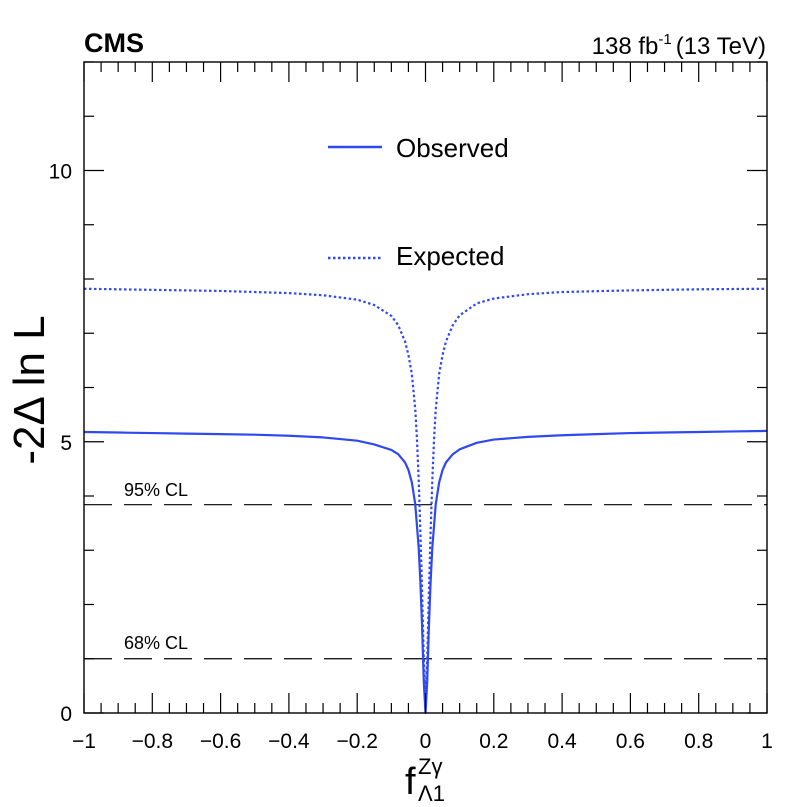 This screenshot has height=807, width=789. Describe the element at coordinates (431, 793) in the screenshot. I see `x-axis-label-subscript: Λ1` at that location.